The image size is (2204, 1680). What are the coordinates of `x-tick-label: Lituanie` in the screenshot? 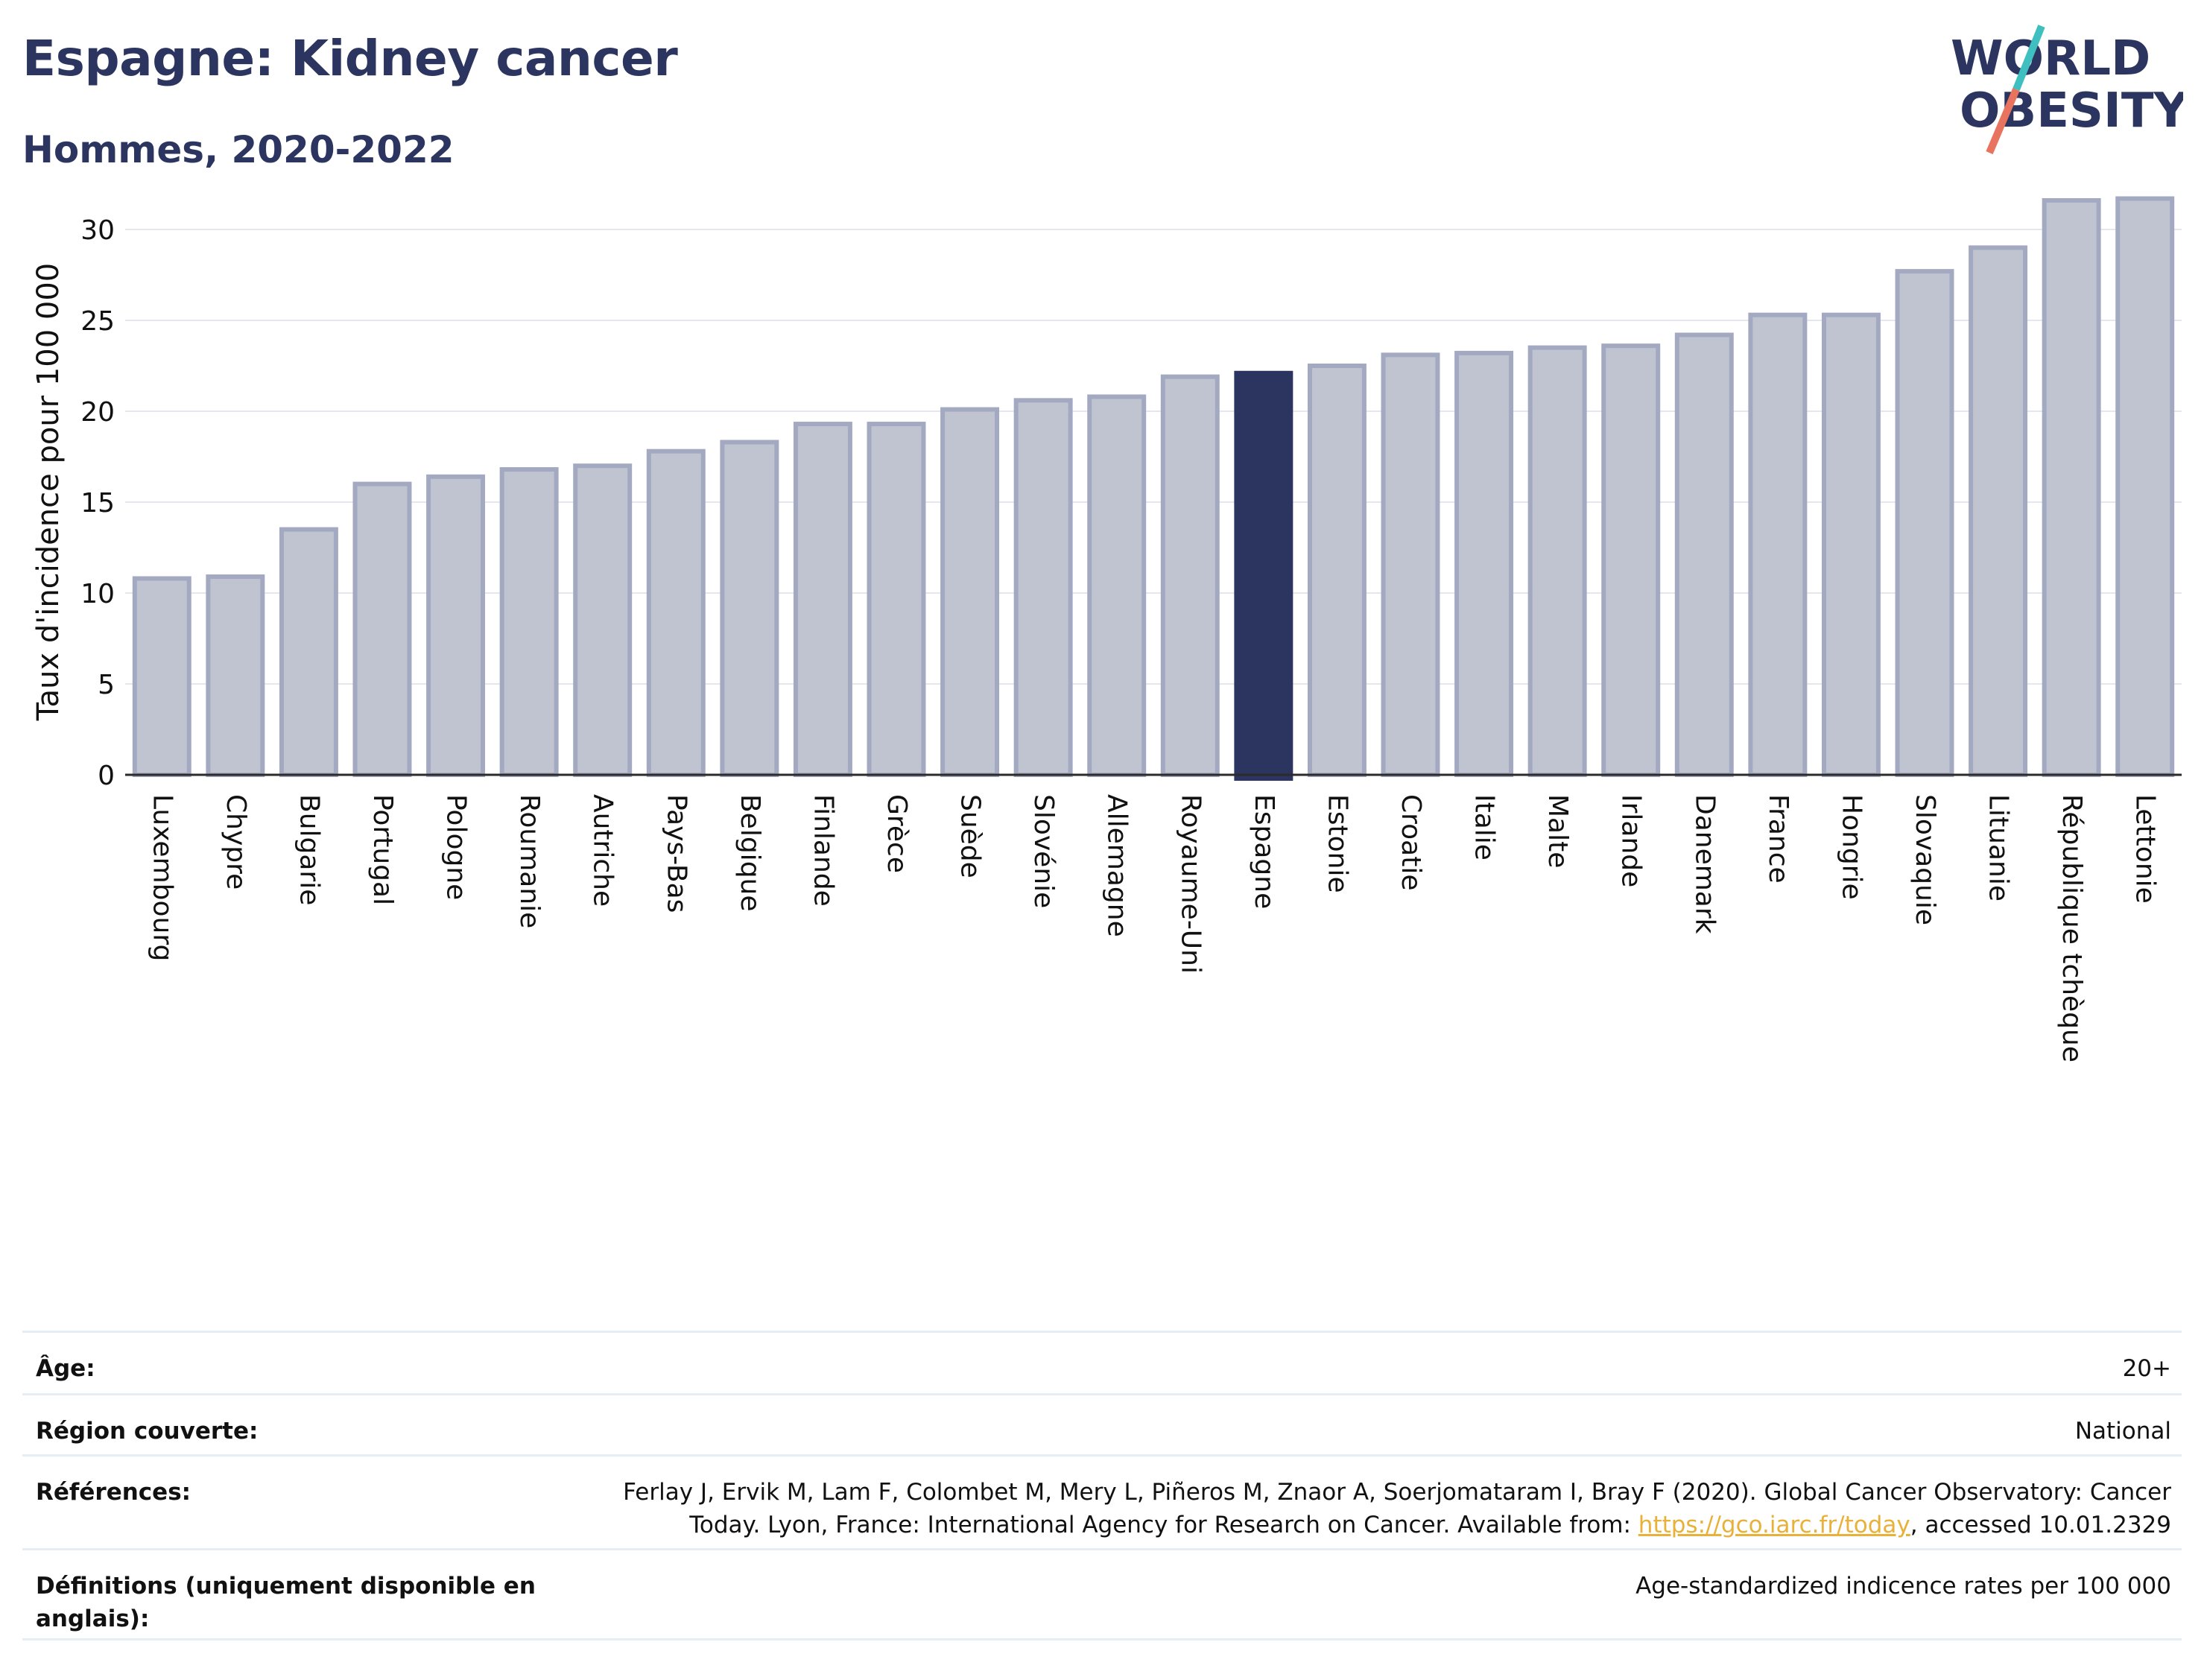 It's located at (1998, 847).